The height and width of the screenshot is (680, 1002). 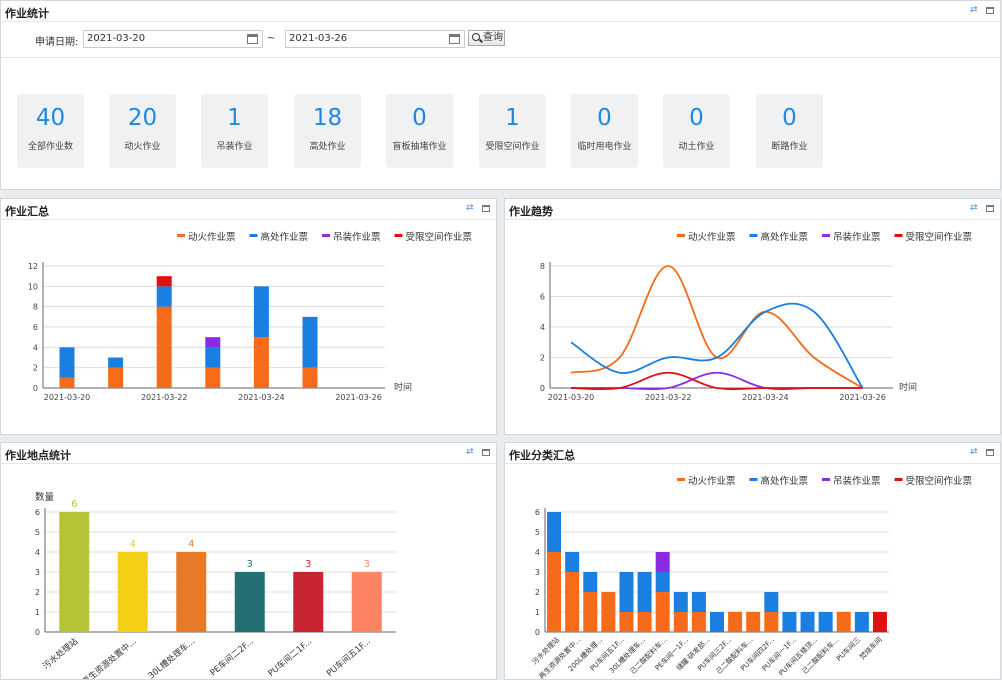 I want to click on stat-label: 临时用电作业, so click(x=604, y=147).